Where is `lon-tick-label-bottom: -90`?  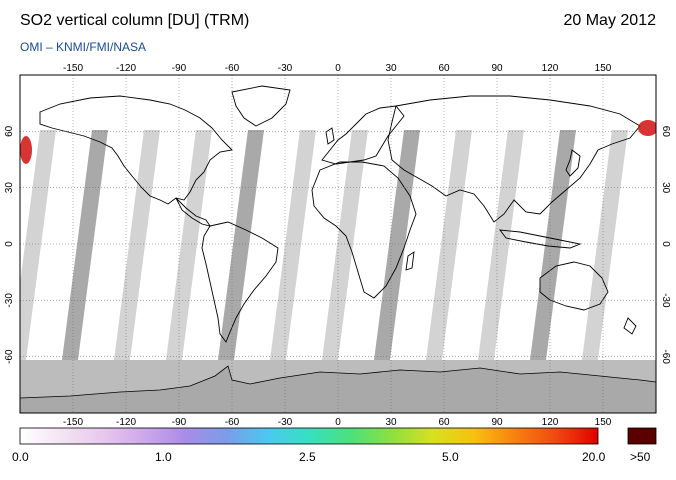 lon-tick-label-bottom: -90 is located at coordinates (179, 422).